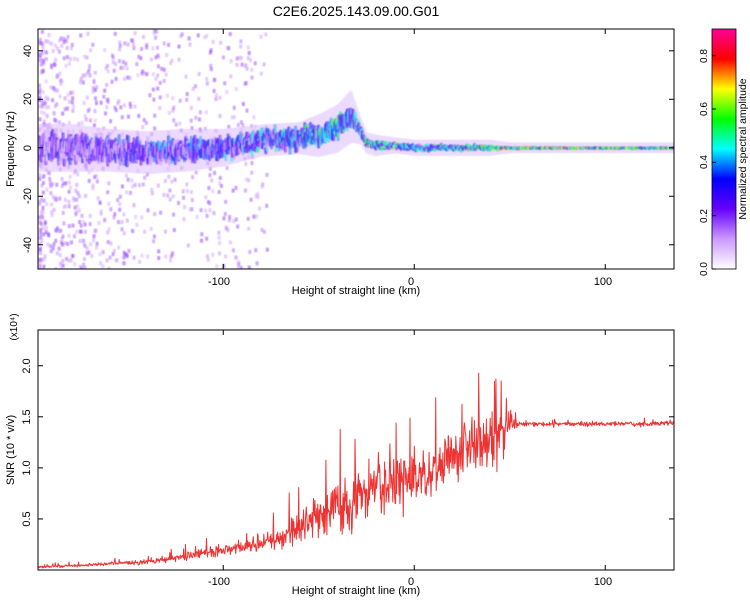 Image resolution: width=750 pixels, height=600 pixels. I want to click on spectrogram-y-tick-labels: -40 -20 0 20 40, so click(28, 149).